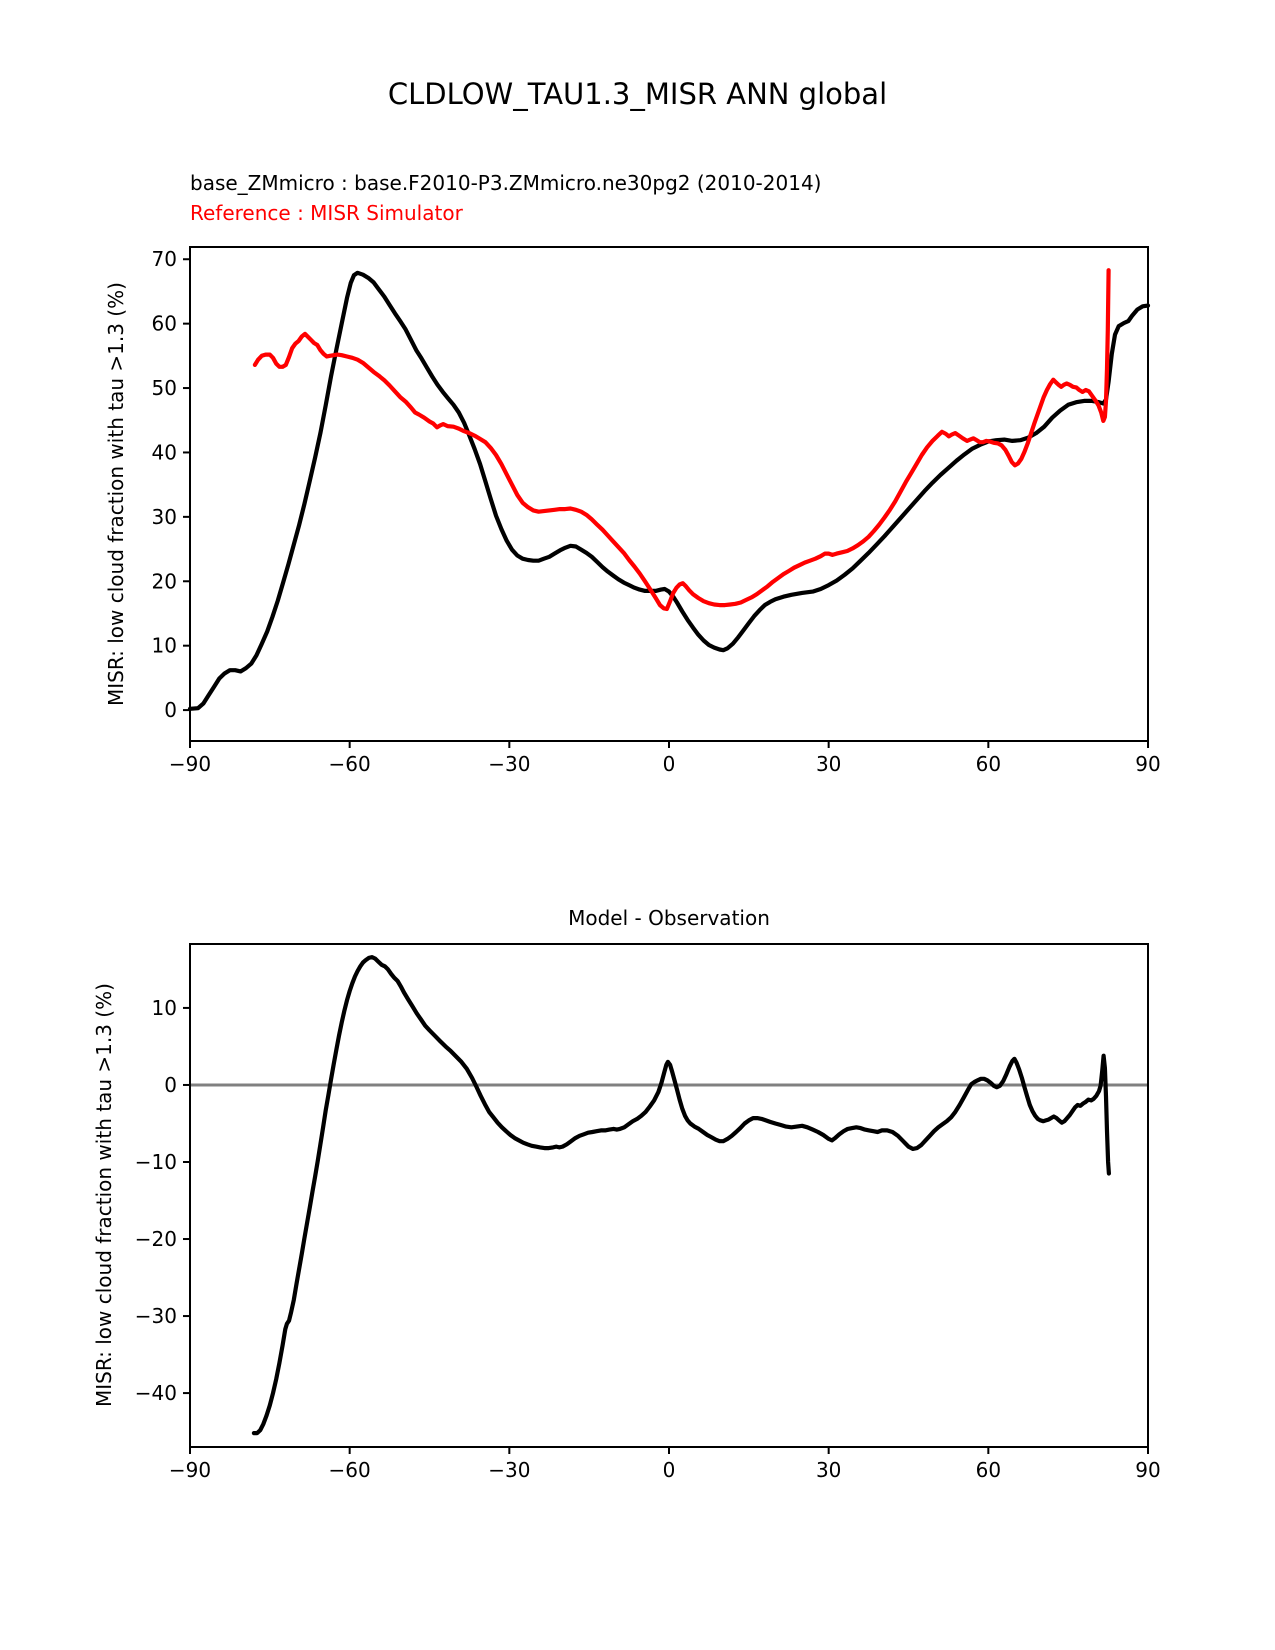  I want to click on y-tick-label: −20, so click(156, 1239).